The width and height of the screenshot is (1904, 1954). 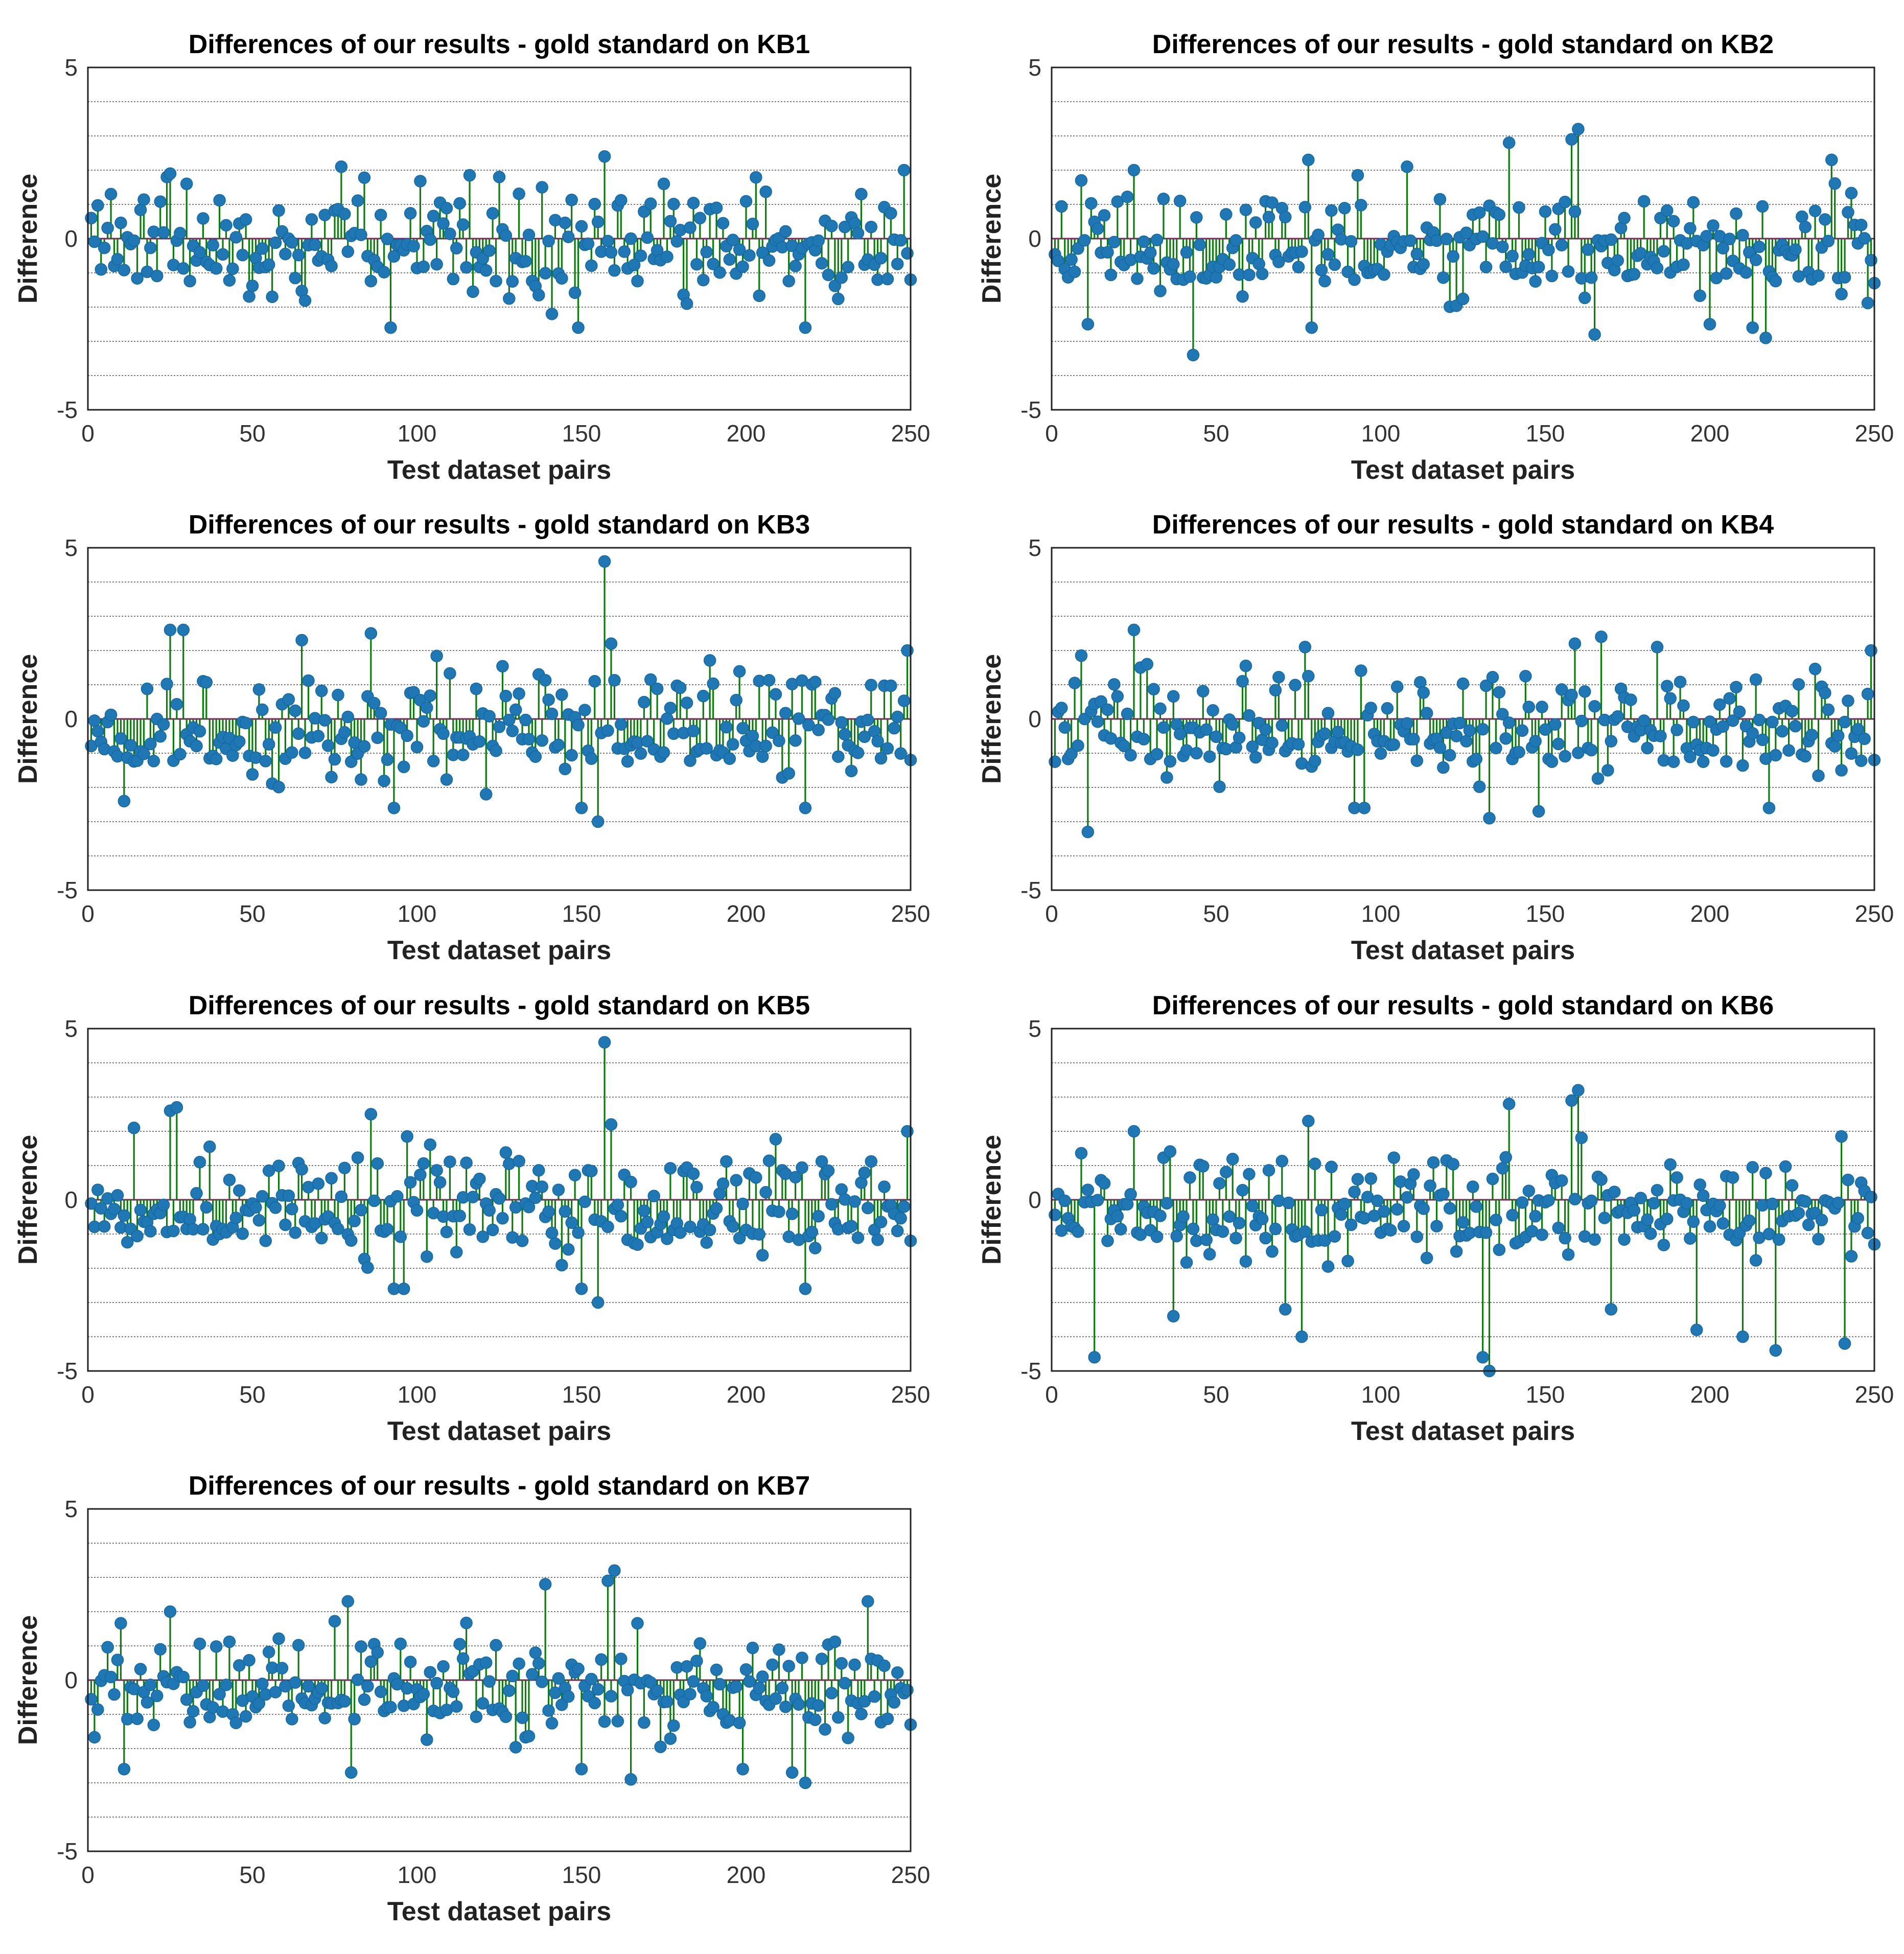 I want to click on y-tick-label: -5, so click(x=68, y=1371).